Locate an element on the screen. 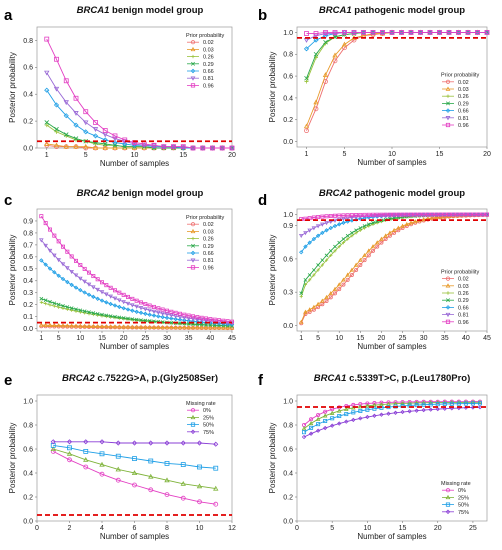  x-tick-label: 45 is located at coordinates (487, 338).